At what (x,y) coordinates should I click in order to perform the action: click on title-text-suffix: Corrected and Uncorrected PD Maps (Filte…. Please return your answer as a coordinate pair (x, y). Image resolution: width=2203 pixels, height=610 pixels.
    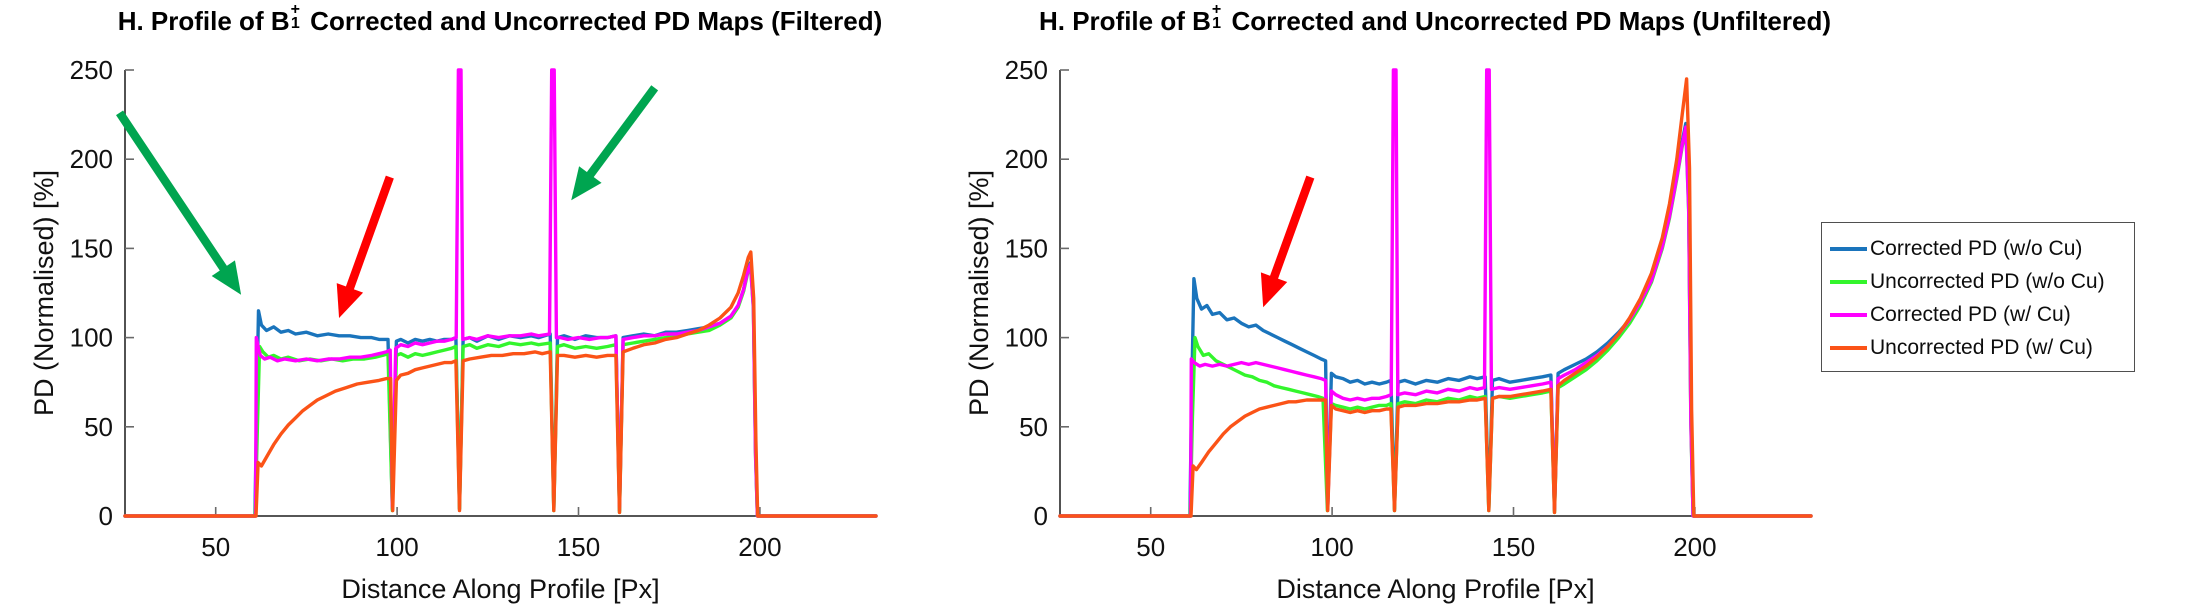
    Looking at the image, I should click on (592, 21).